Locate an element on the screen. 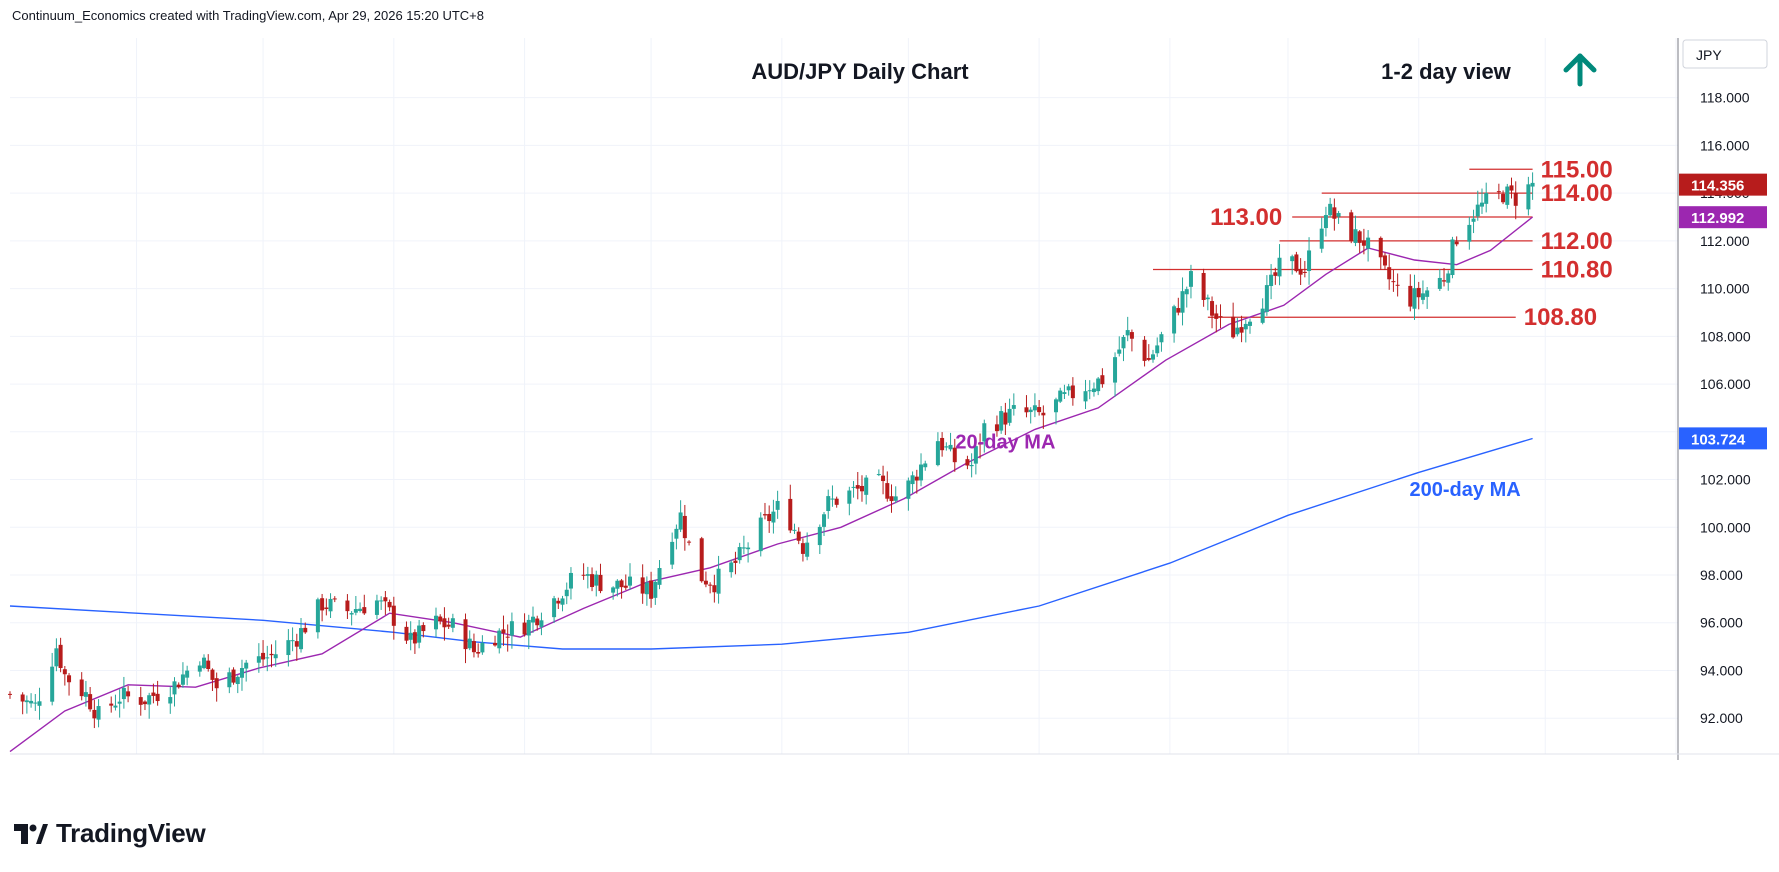 The width and height of the screenshot is (1779, 872). y-tick-label: 106.000 is located at coordinates (1725, 384).